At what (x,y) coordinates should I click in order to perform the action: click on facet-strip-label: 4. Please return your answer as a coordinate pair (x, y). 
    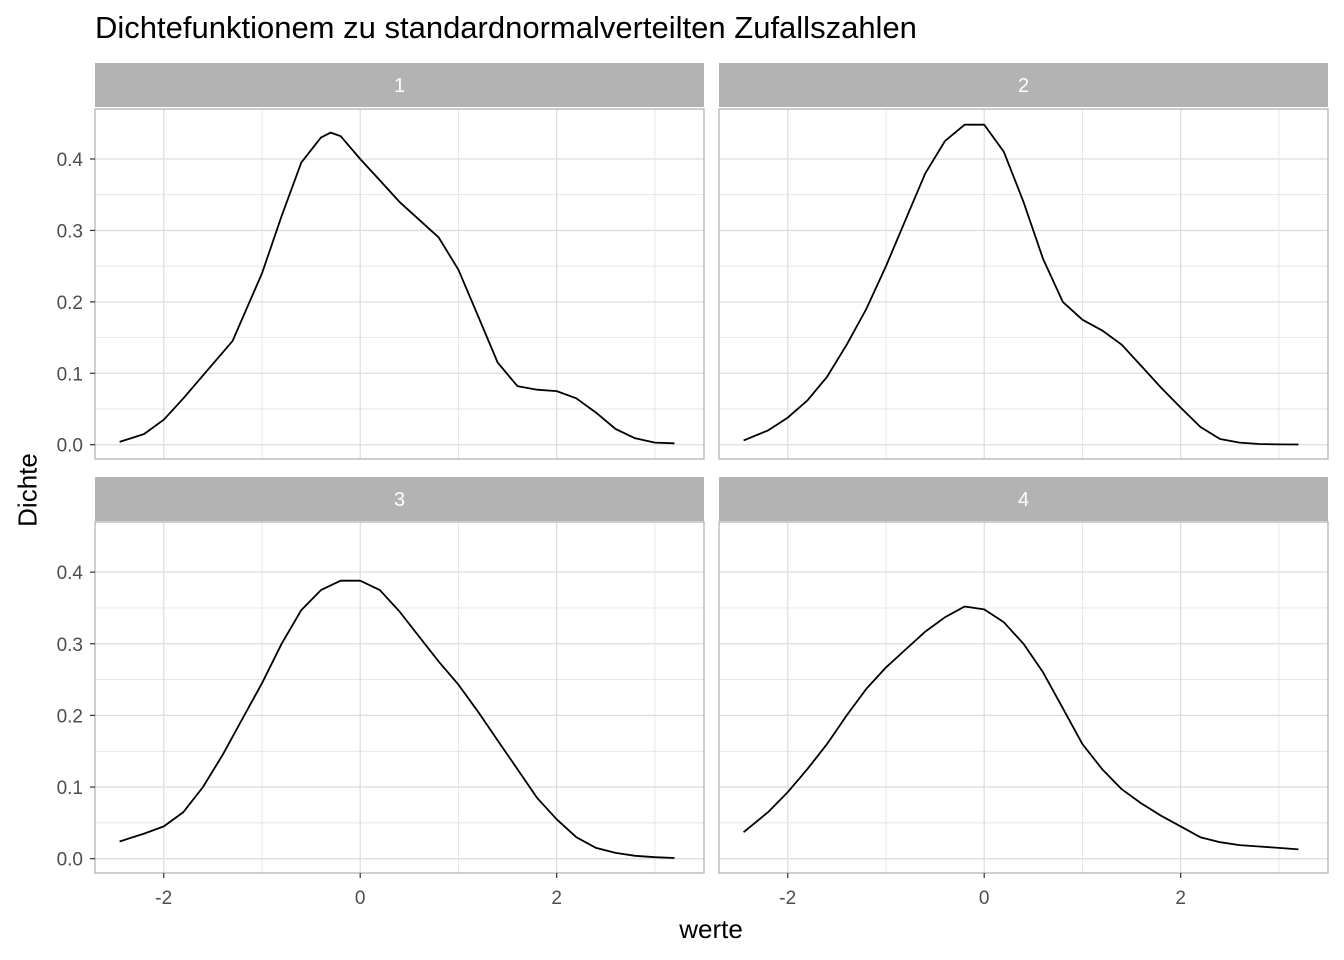
    Looking at the image, I should click on (1023, 500).